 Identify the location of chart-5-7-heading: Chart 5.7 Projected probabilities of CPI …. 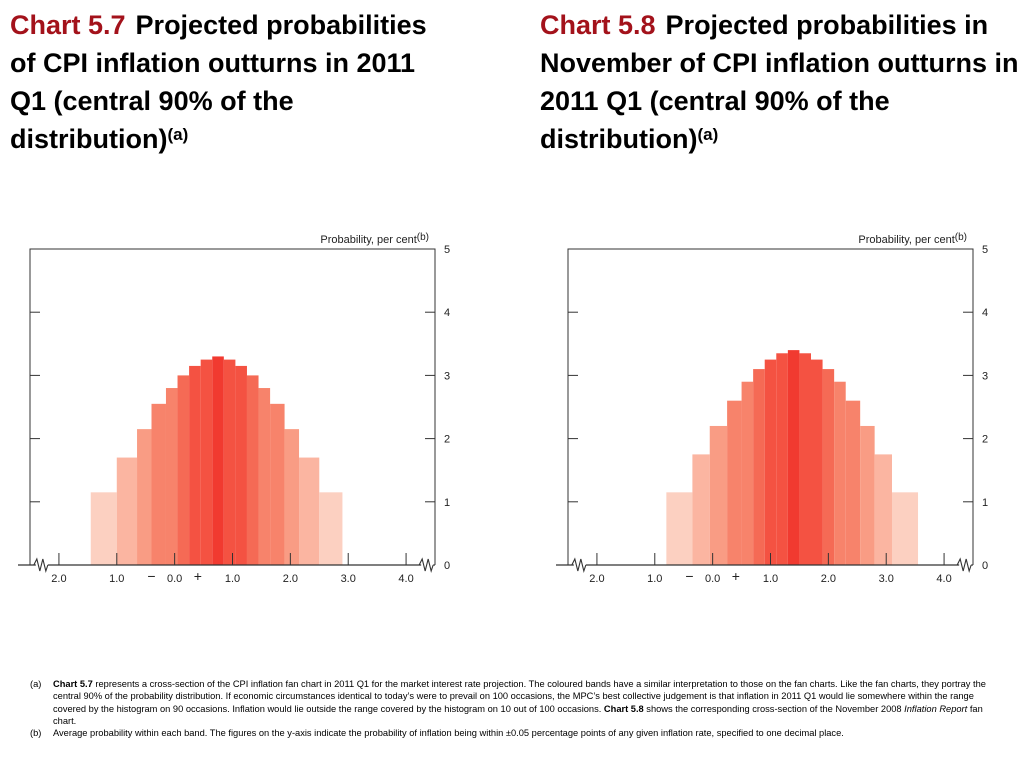
(220, 82).